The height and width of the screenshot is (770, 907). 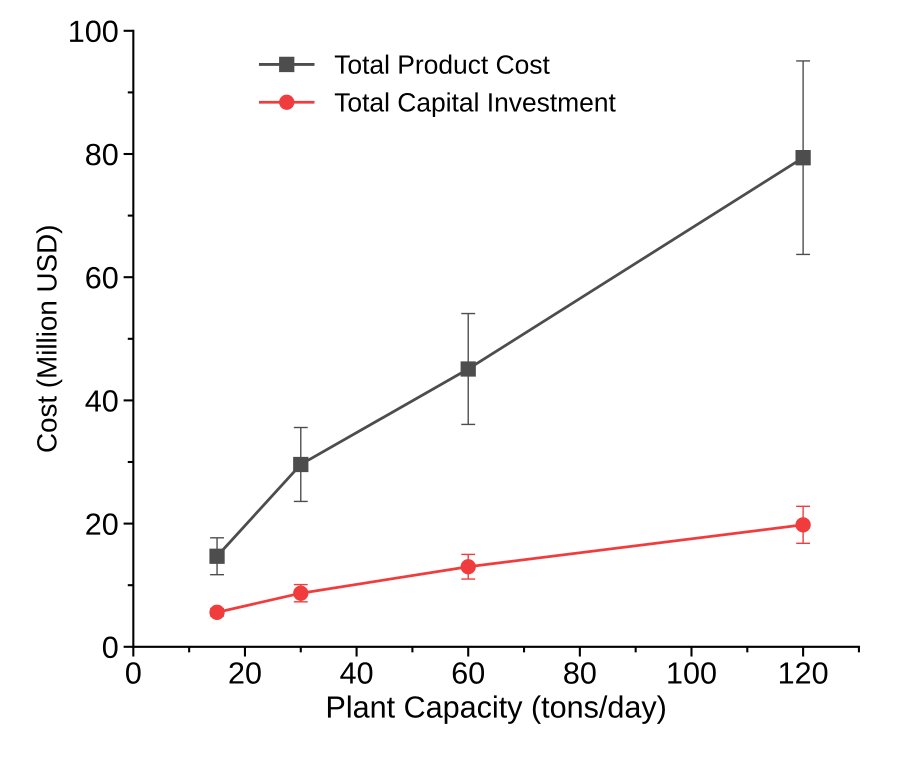 What do you see at coordinates (102, 155) in the screenshot?
I see `y-tick-label: 80` at bounding box center [102, 155].